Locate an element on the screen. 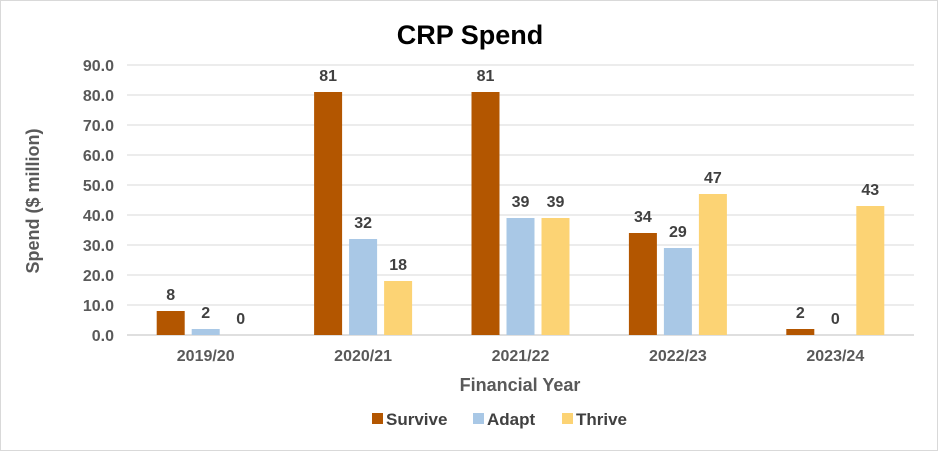 This screenshot has height=451, width=938. legend-swatch-adapt is located at coordinates (478, 418).